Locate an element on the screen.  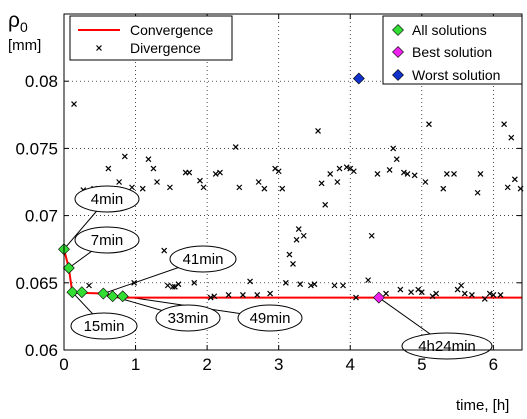
legend-divergence-marker is located at coordinates (99, 48).